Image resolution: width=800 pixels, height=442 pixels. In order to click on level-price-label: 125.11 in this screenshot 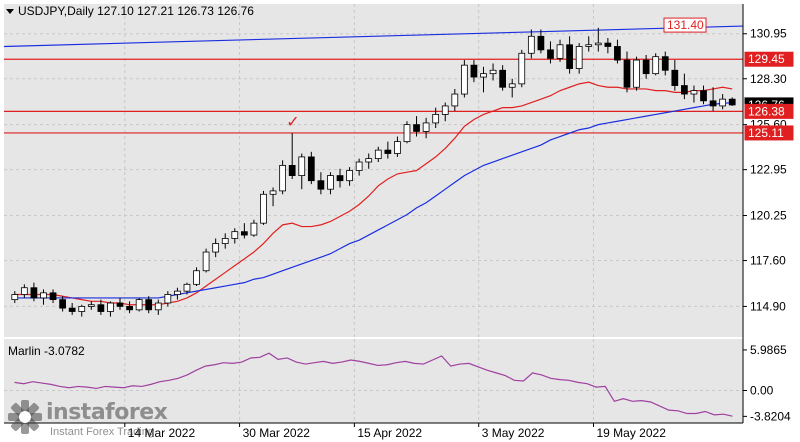, I will do `click(766, 133)`.